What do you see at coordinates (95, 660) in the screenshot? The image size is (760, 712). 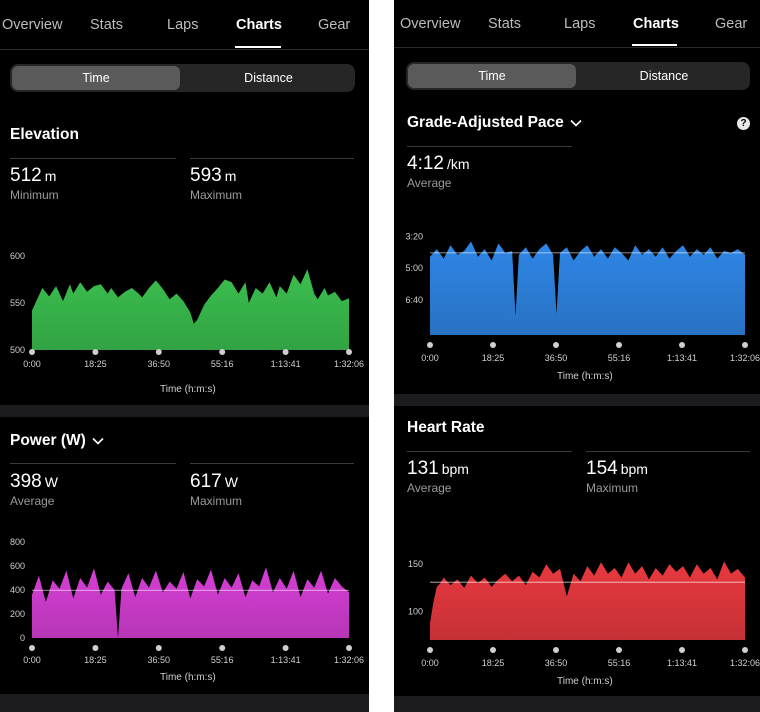 I see `power-x-tick-label: 18:25` at bounding box center [95, 660].